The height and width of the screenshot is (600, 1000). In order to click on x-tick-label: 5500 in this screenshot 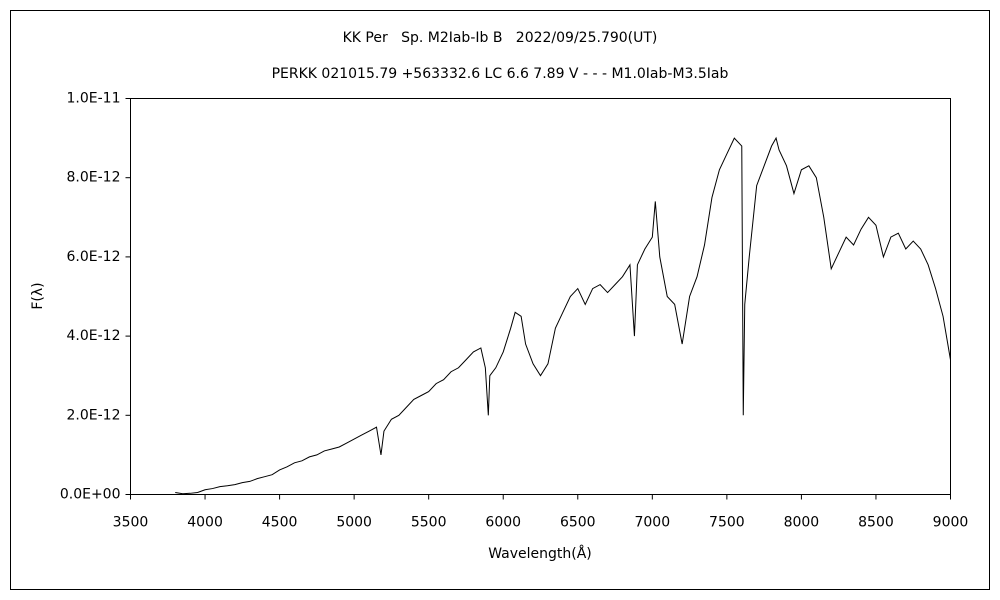, I will do `click(429, 523)`.